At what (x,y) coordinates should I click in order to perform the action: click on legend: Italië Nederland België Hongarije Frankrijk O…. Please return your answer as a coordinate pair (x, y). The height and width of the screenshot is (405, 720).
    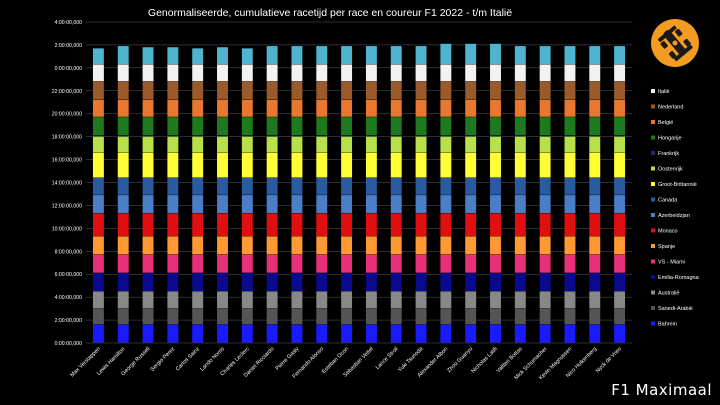
    Looking at the image, I should click on (675, 208).